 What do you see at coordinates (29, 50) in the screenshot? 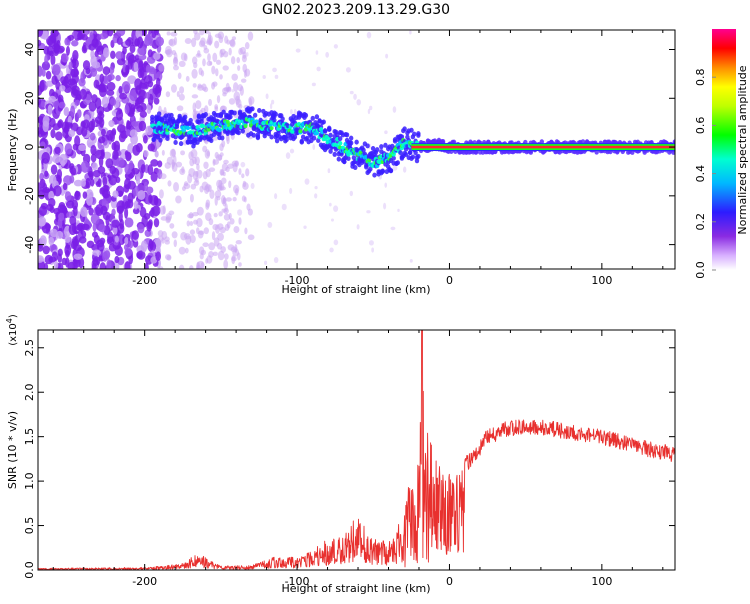
I see `spectrogram-ytick-label: 40` at bounding box center [29, 50].